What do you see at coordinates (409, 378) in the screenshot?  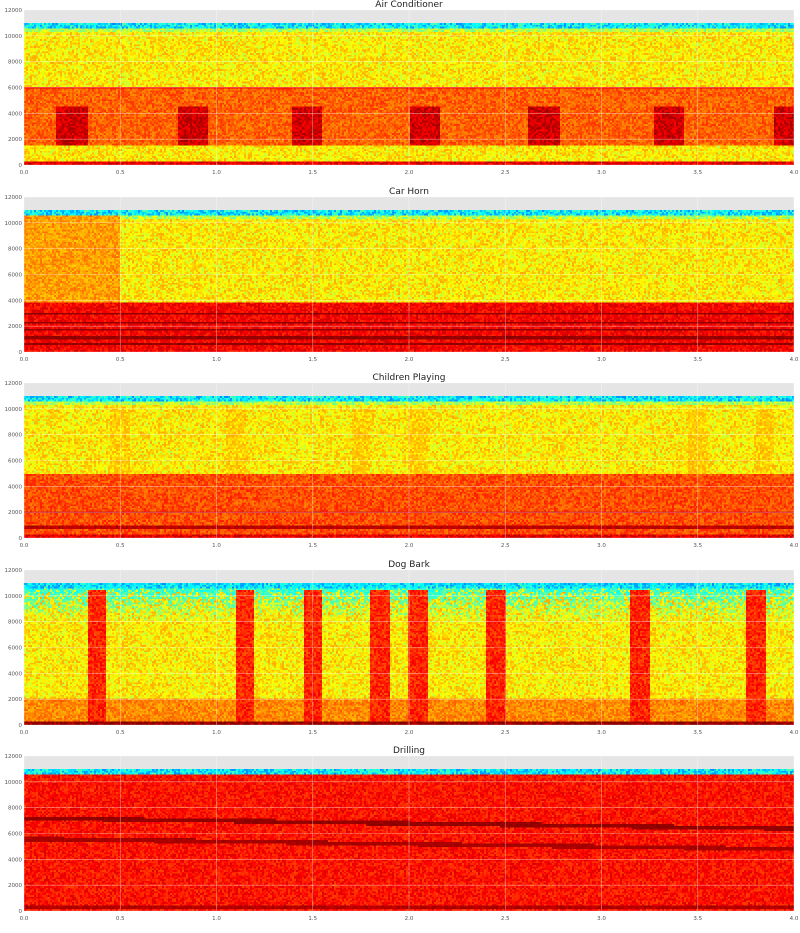 I see `chart-title: Children Playing` at bounding box center [409, 378].